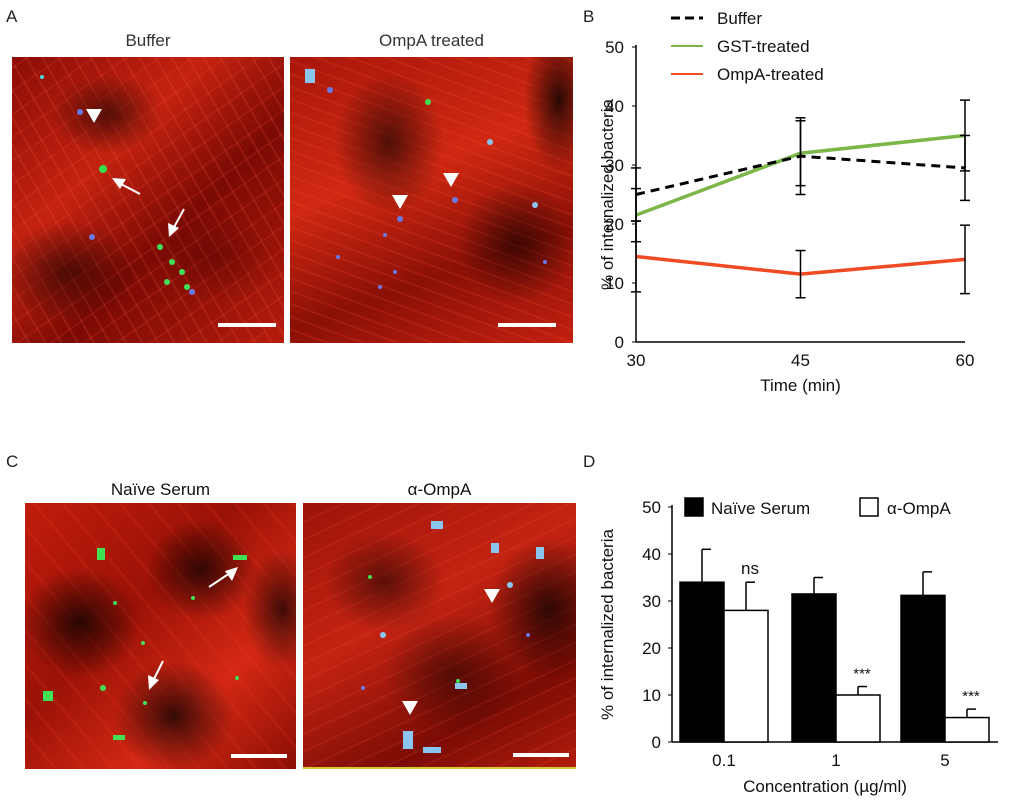  What do you see at coordinates (739, 18) in the screenshot?
I see `legend-label-buffer: Buffer` at bounding box center [739, 18].